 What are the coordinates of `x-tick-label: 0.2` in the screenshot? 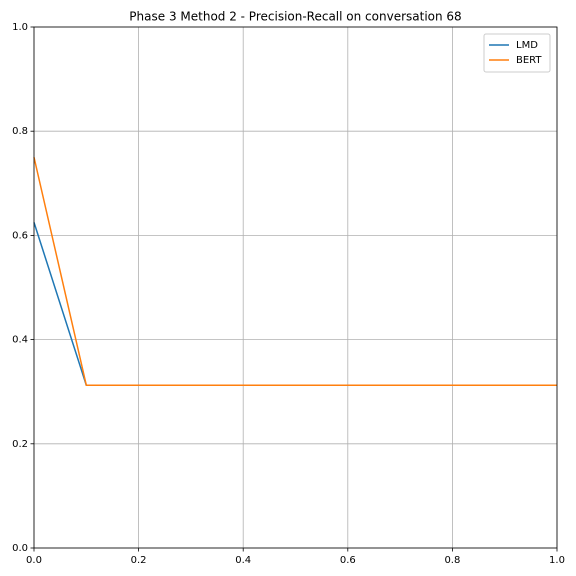 It's located at (139, 560).